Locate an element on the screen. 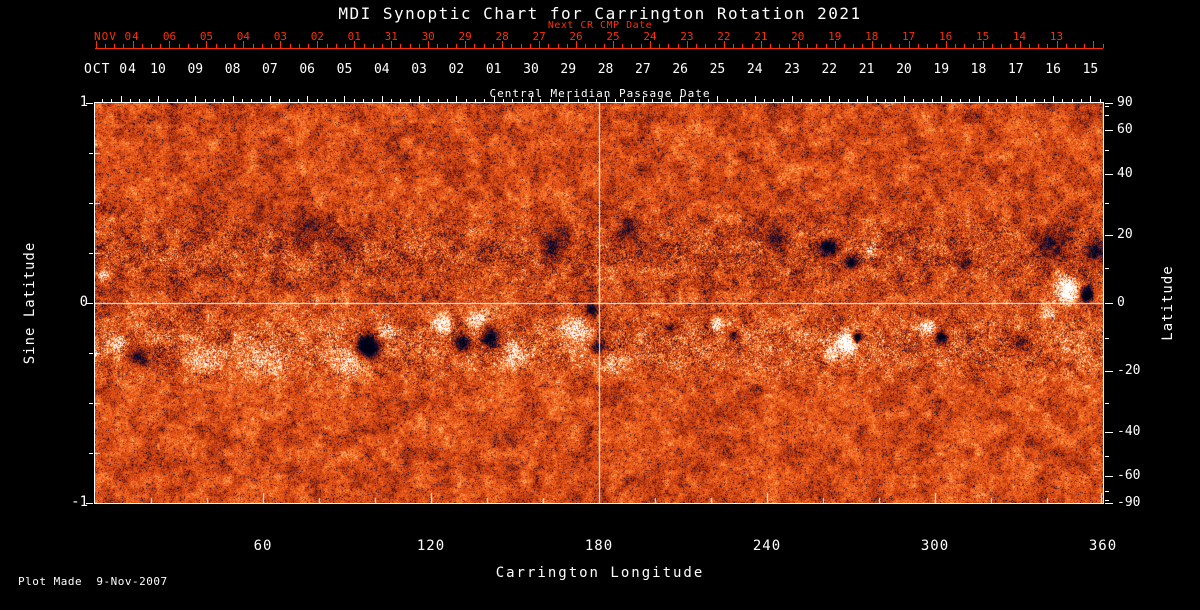 This screenshot has height=610, width=1200. y-tick-label-sine: -1 is located at coordinates (79, 502).